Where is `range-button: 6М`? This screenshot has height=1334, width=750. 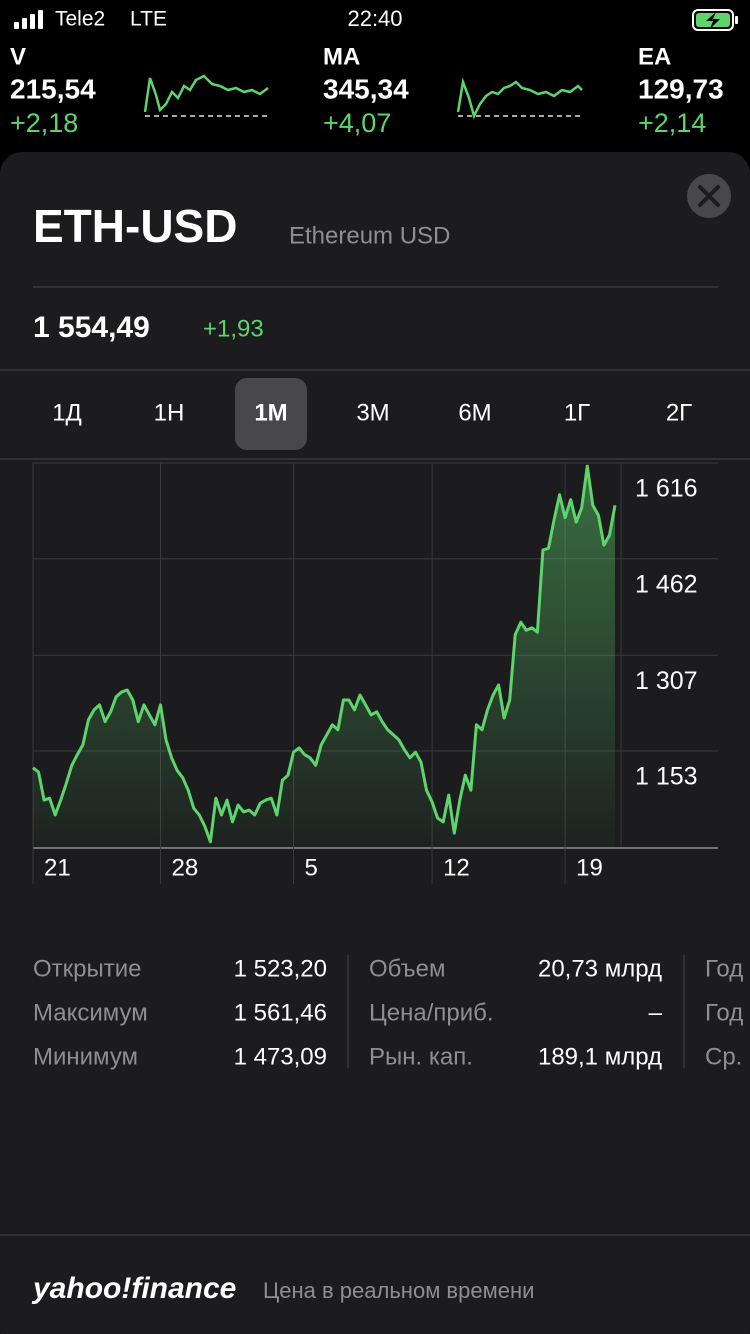
range-button: 6М is located at coordinates (474, 412).